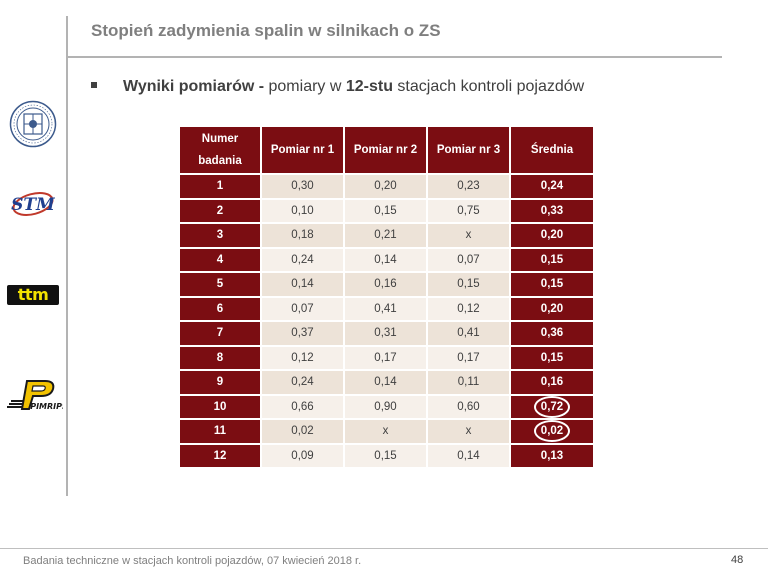  Describe the element at coordinates (220, 284) in the screenshot. I see `row-number-cell: 5` at that location.